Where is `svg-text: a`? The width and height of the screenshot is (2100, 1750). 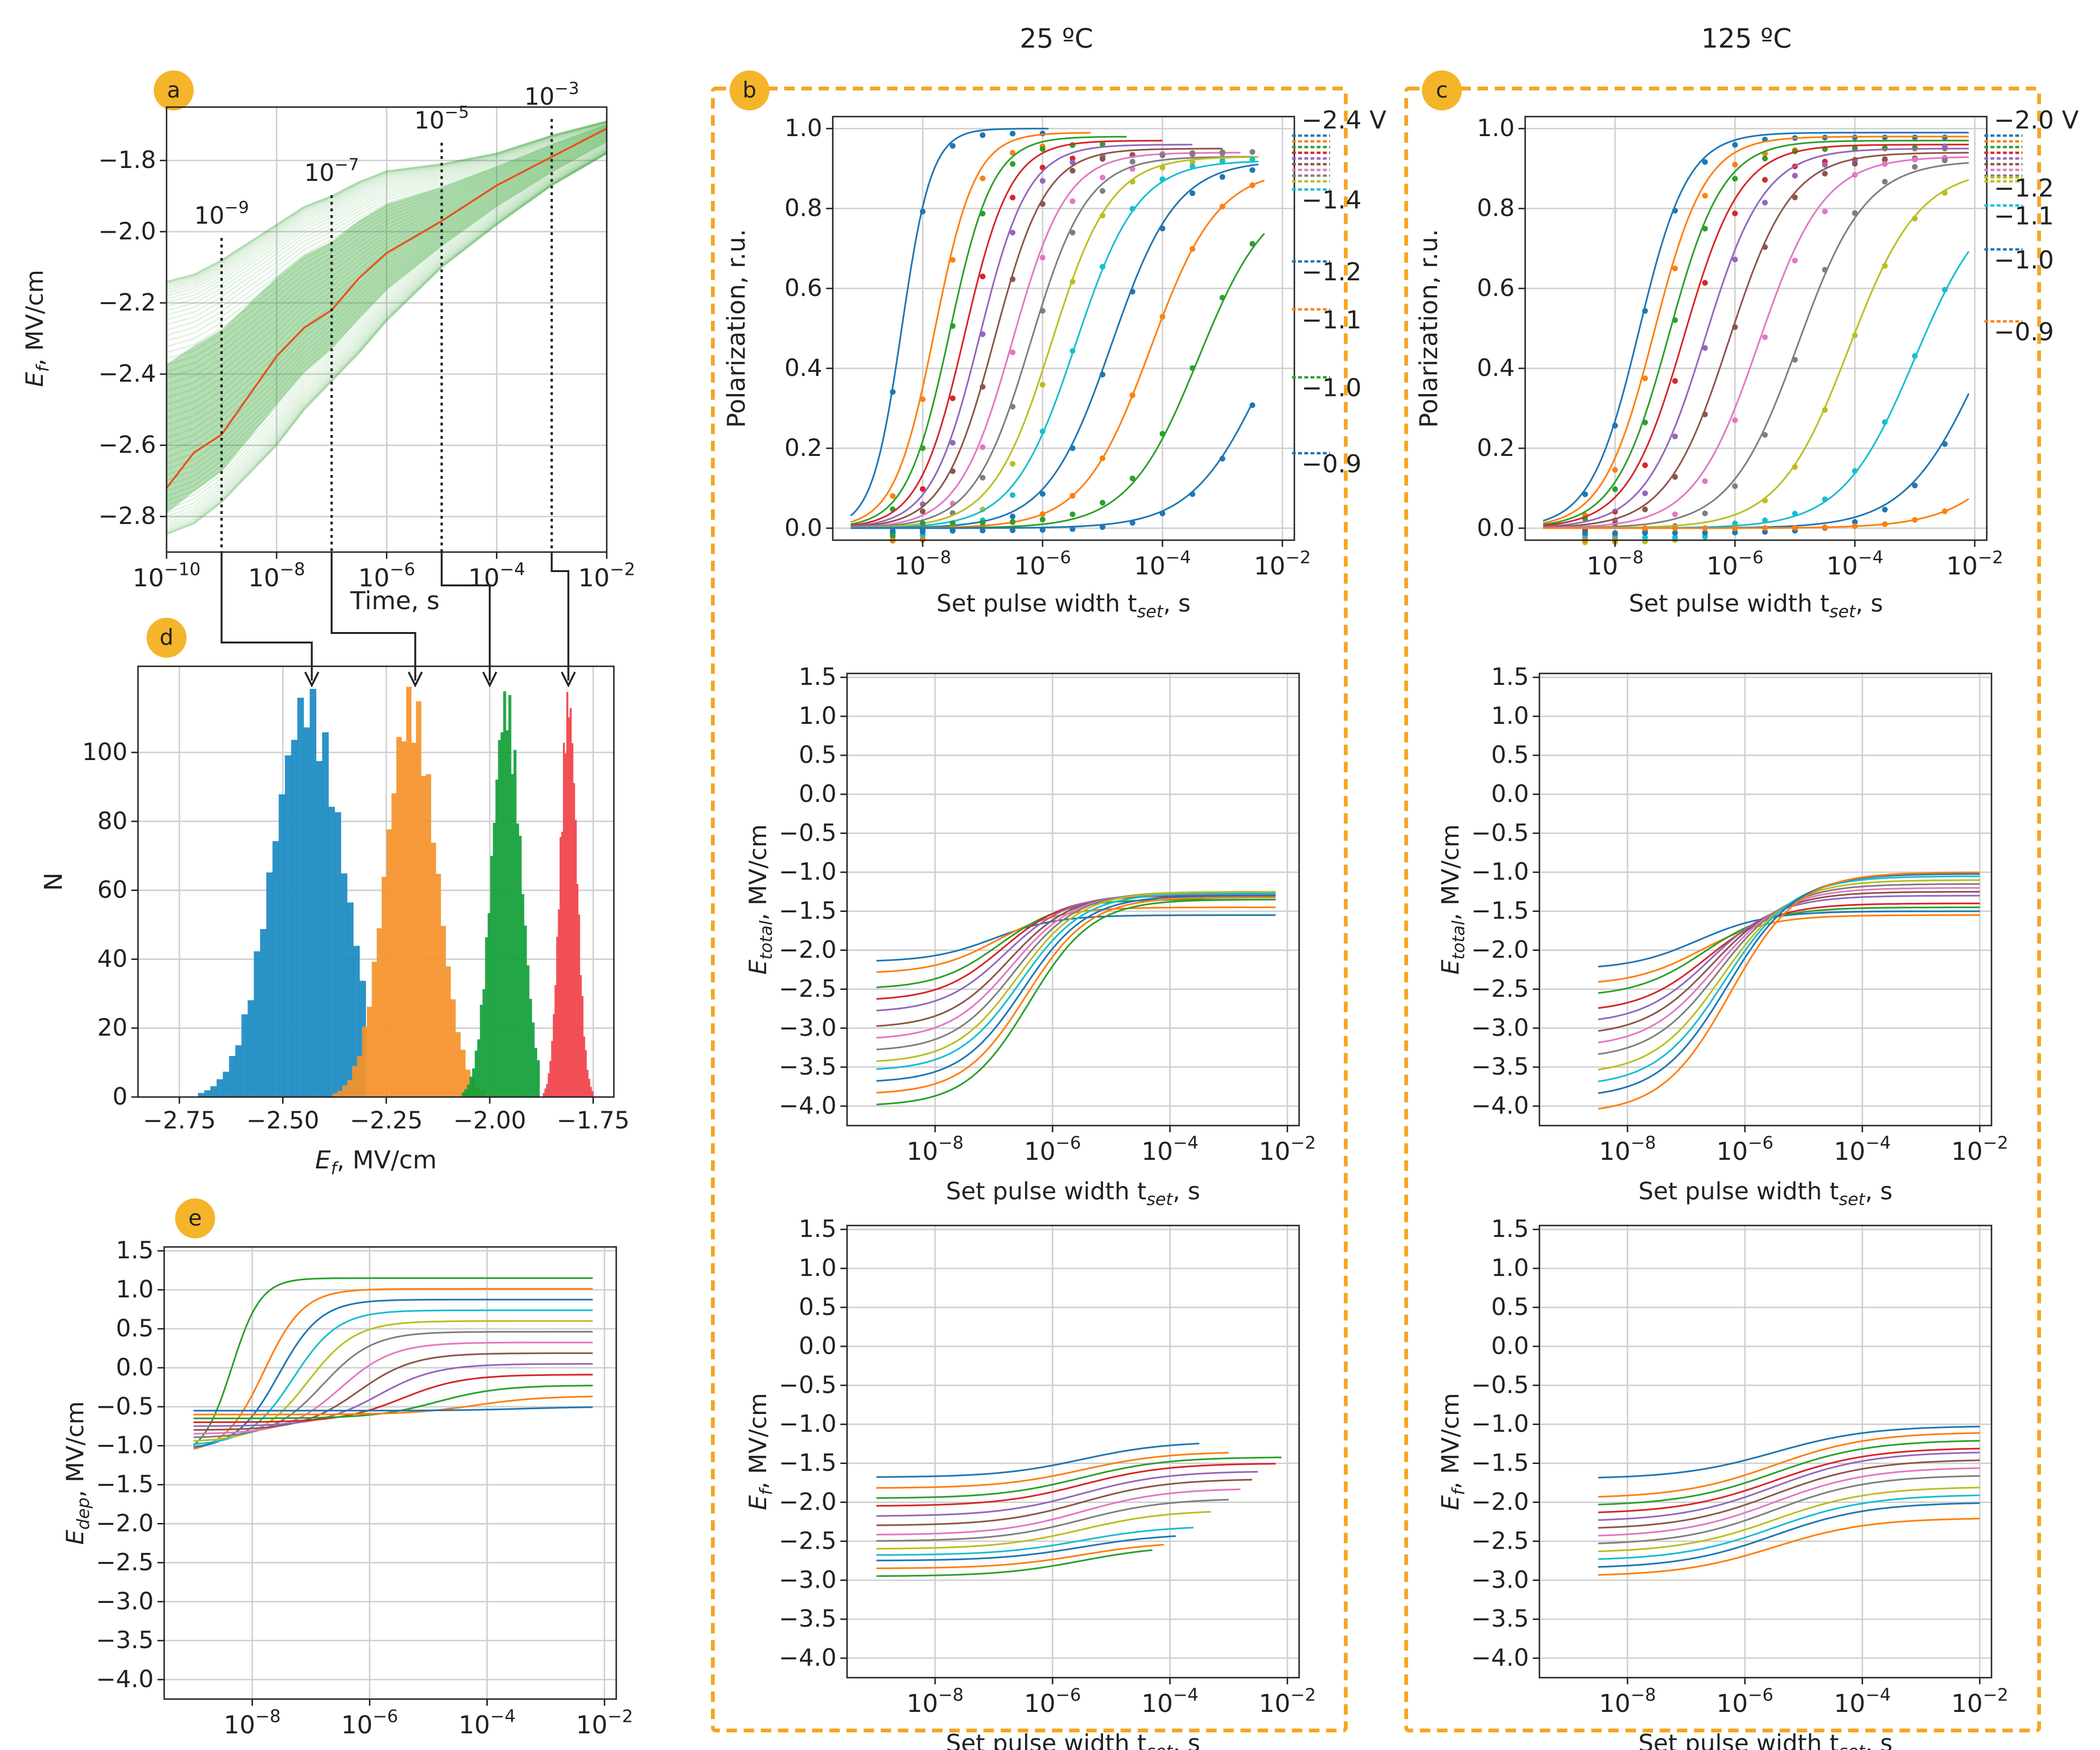
svg-text: a is located at coordinates (173, 90).